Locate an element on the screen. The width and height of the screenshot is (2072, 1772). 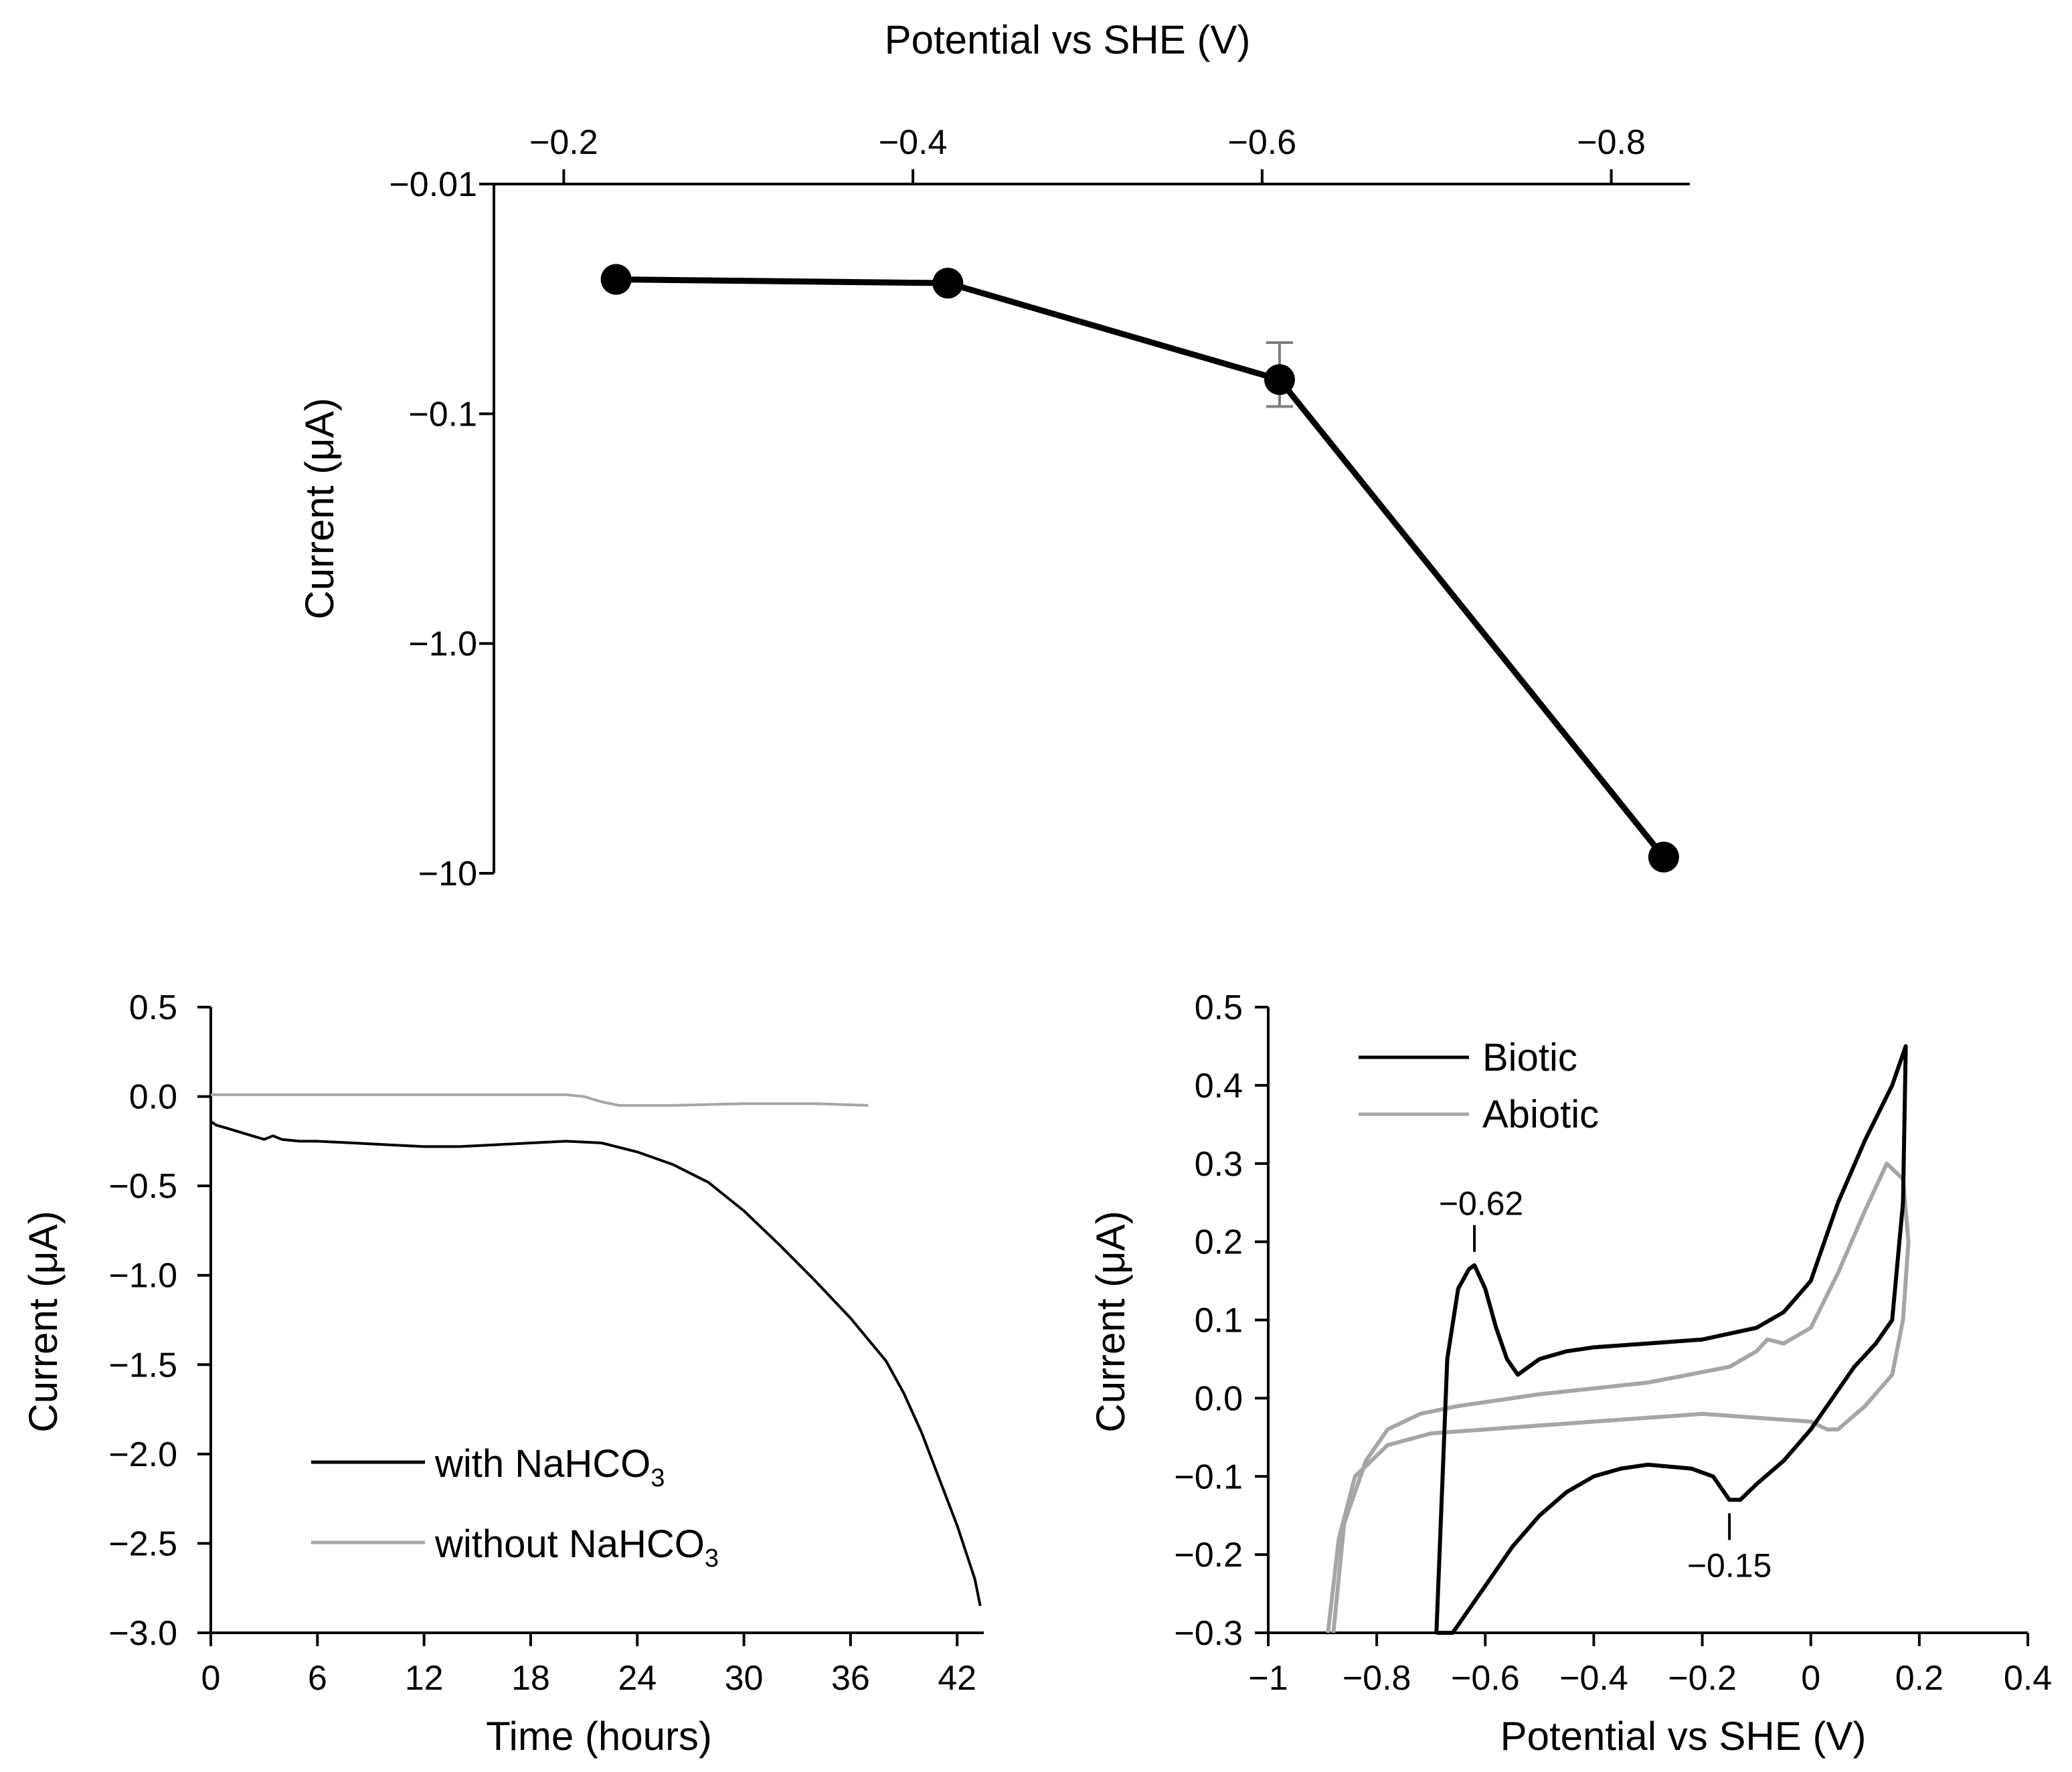
bl-y-tick-label: −2.0 is located at coordinates (142, 1454).